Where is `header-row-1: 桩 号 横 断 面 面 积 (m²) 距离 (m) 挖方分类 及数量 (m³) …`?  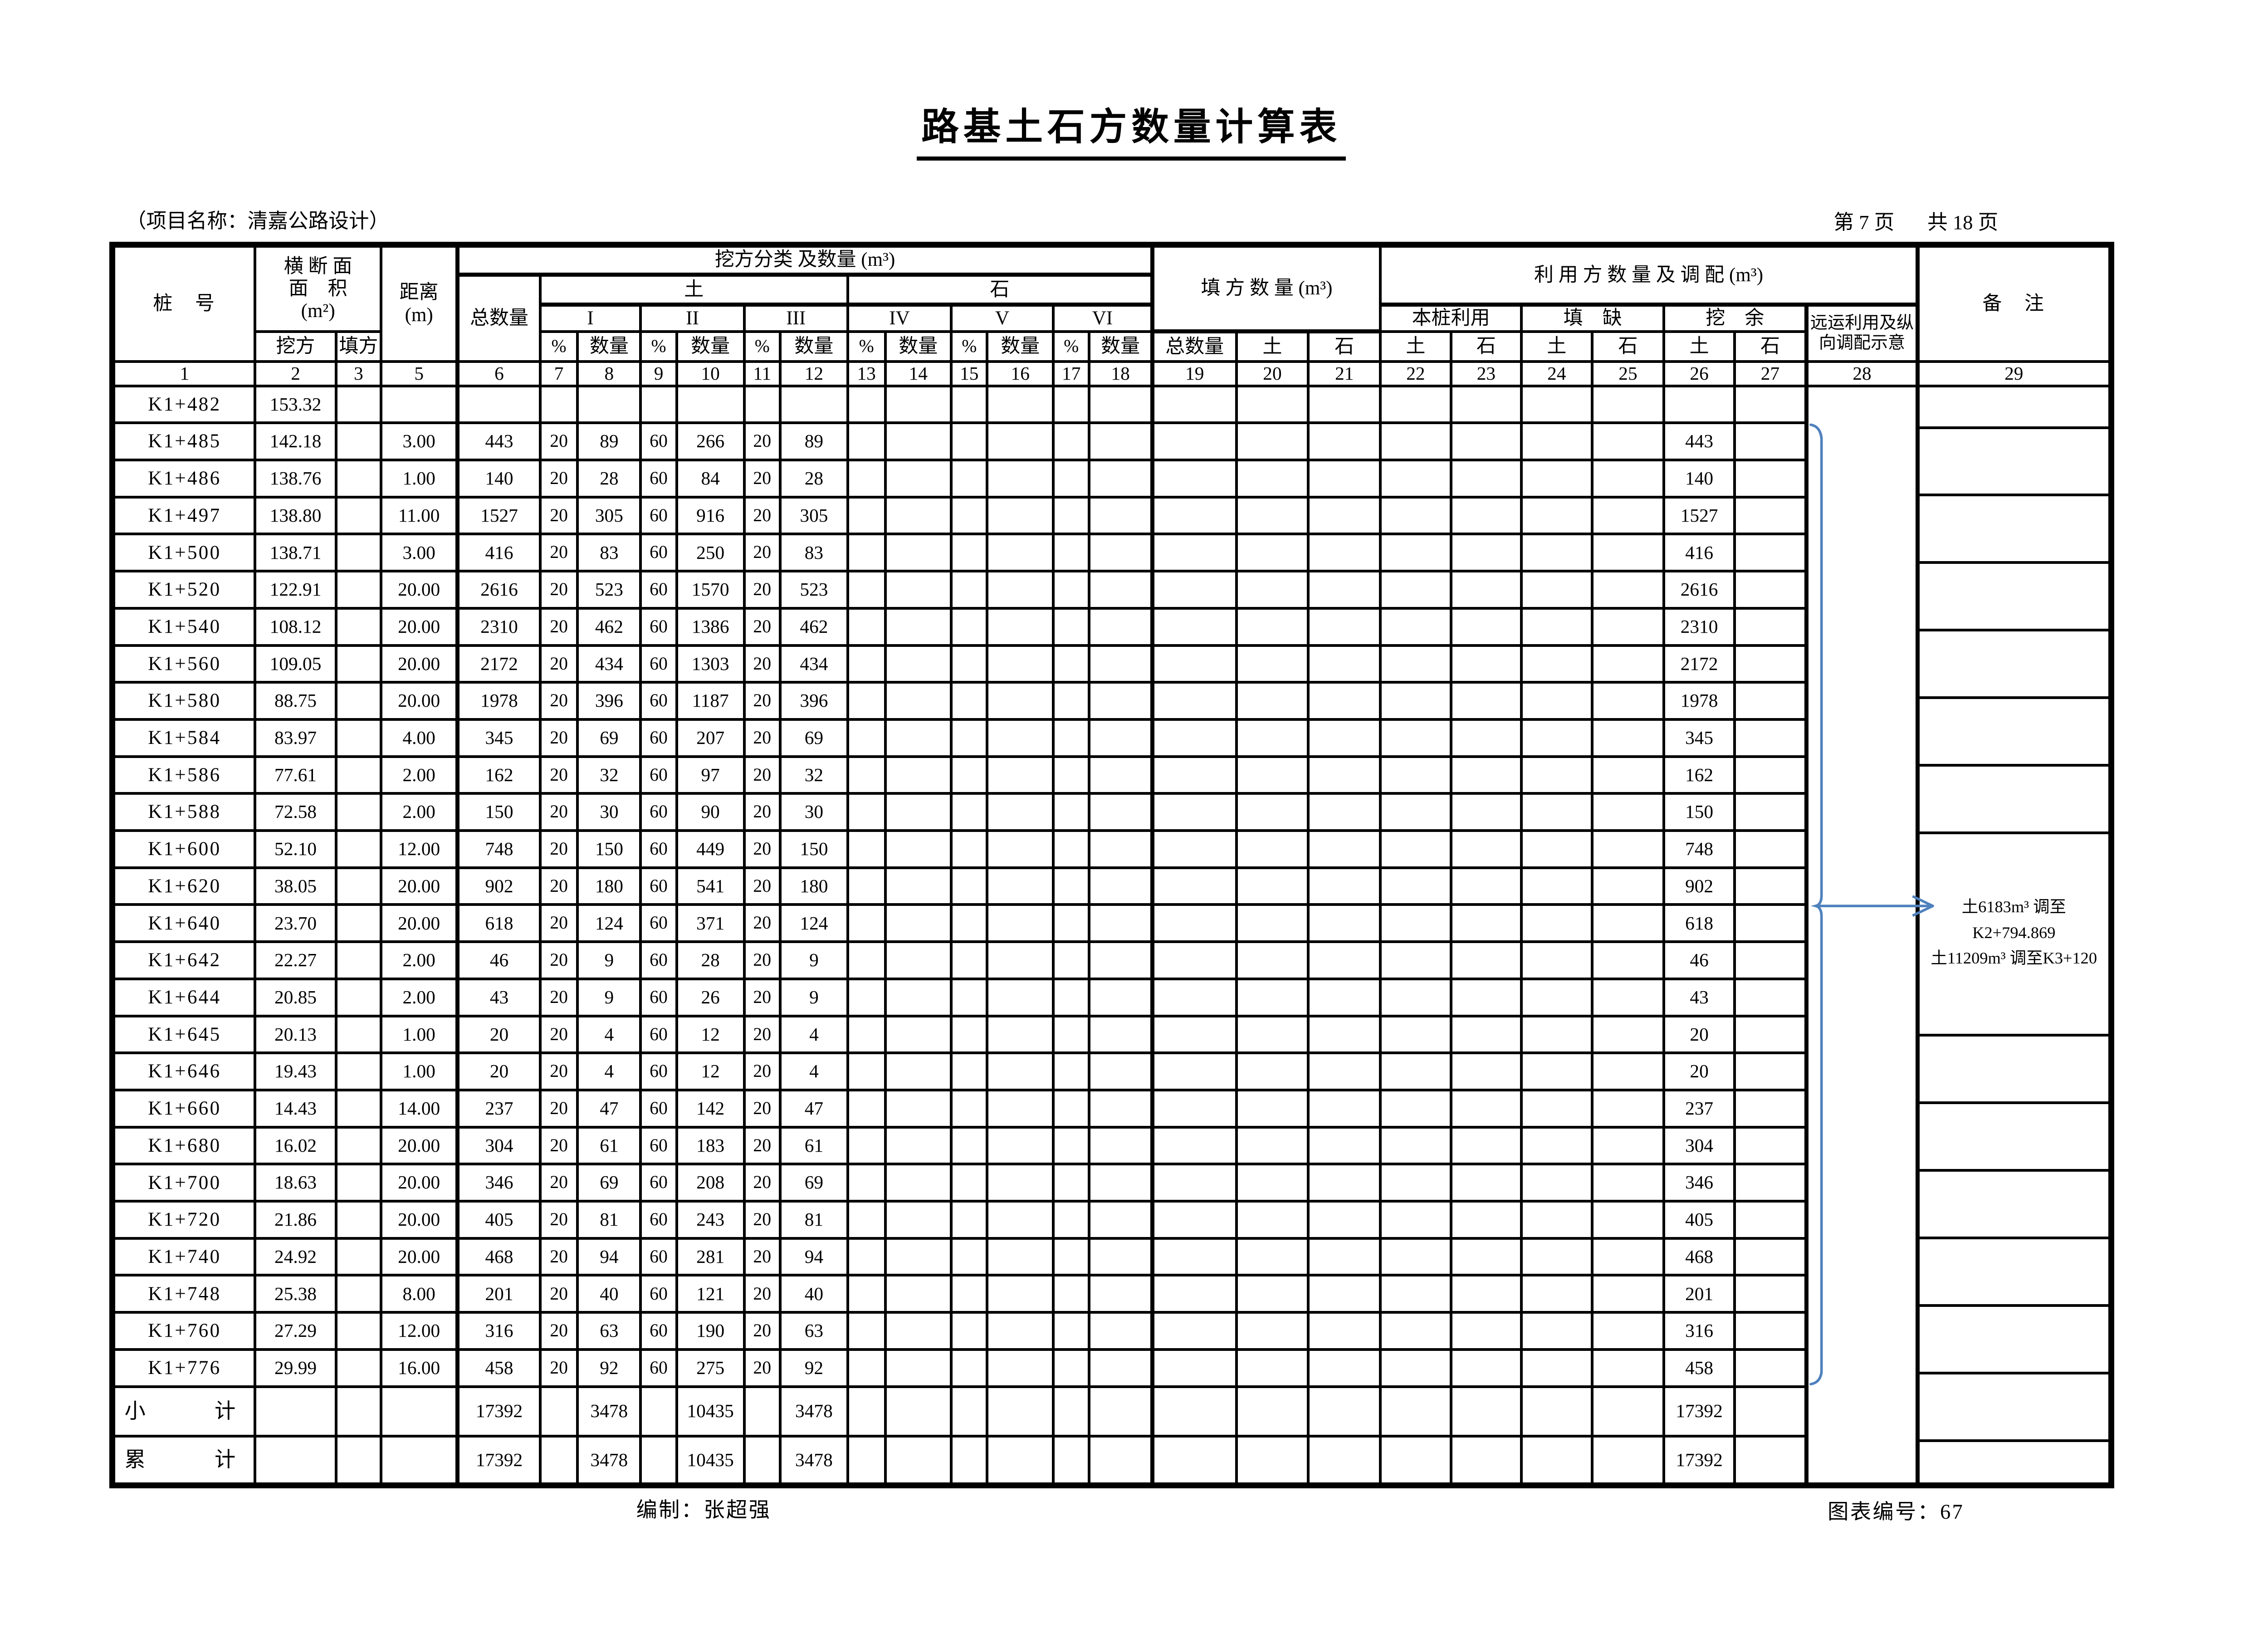
header-row-1: 桩 号 横 断 面 面 积 (m²) 距离 (m) 挖方分类 及数量 (m³) … is located at coordinates (1112, 303).